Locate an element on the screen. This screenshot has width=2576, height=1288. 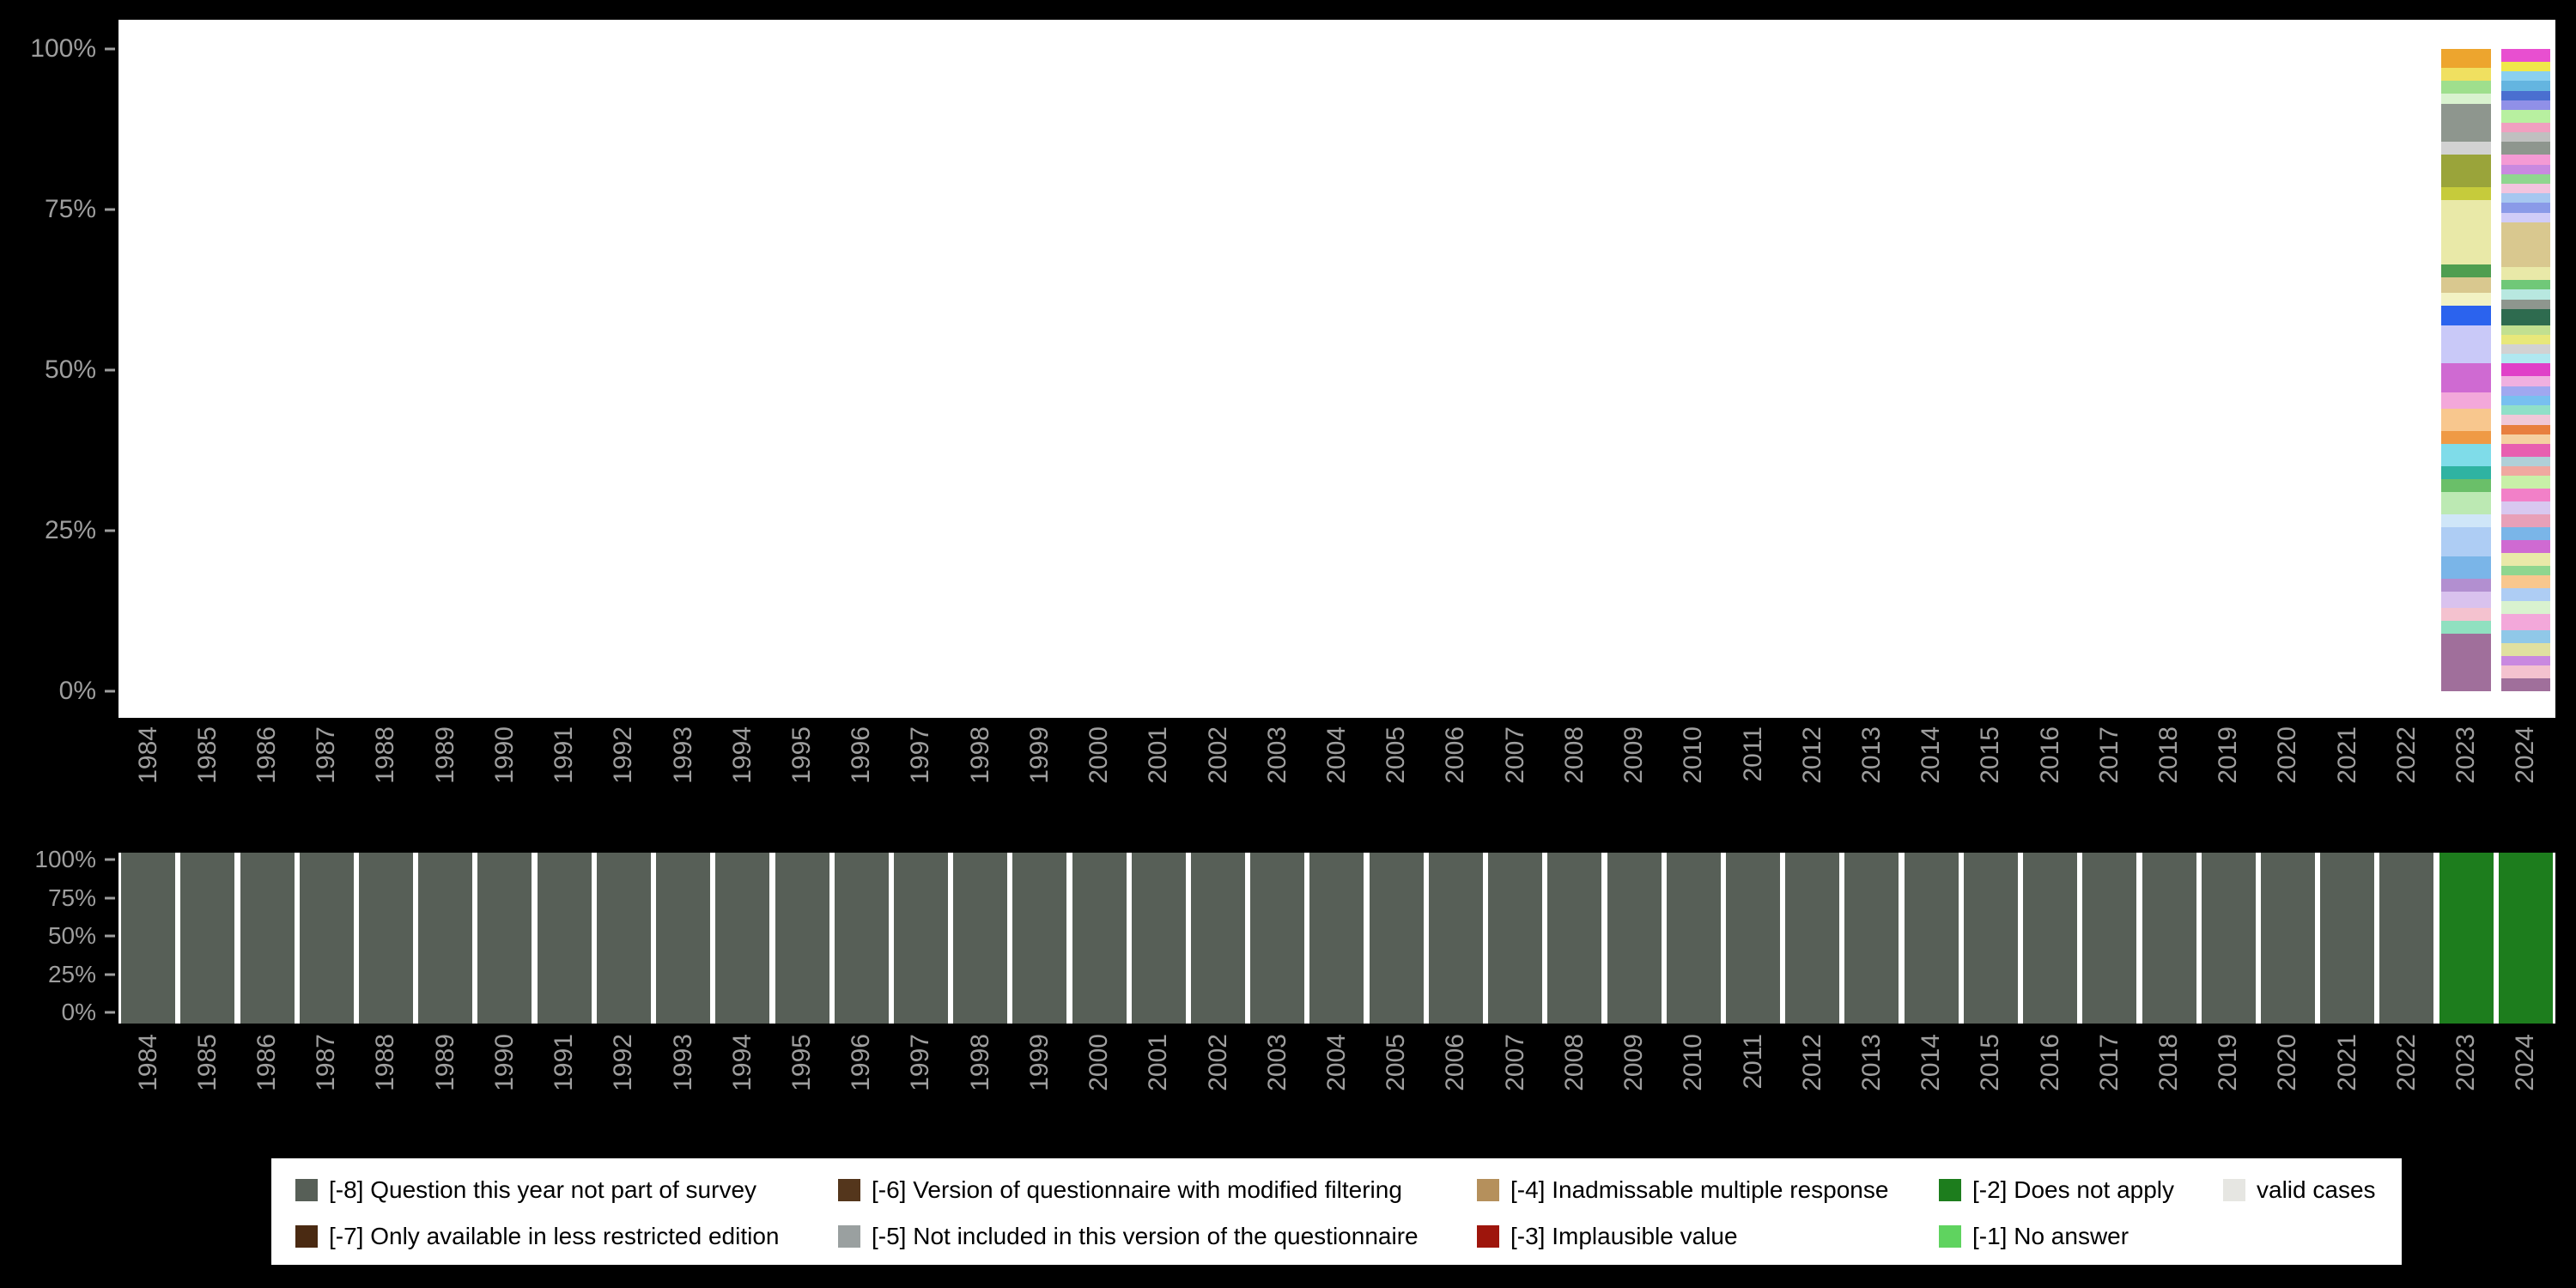
missing-bar-2018 is located at coordinates (2169, 939).